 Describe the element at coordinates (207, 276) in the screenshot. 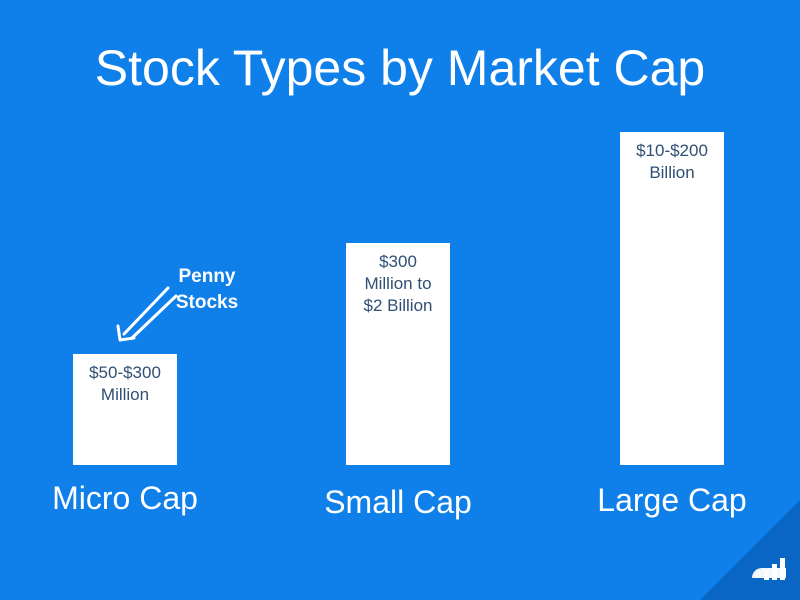

I see `annotation-penny-stocks-line-0: Penny` at that location.